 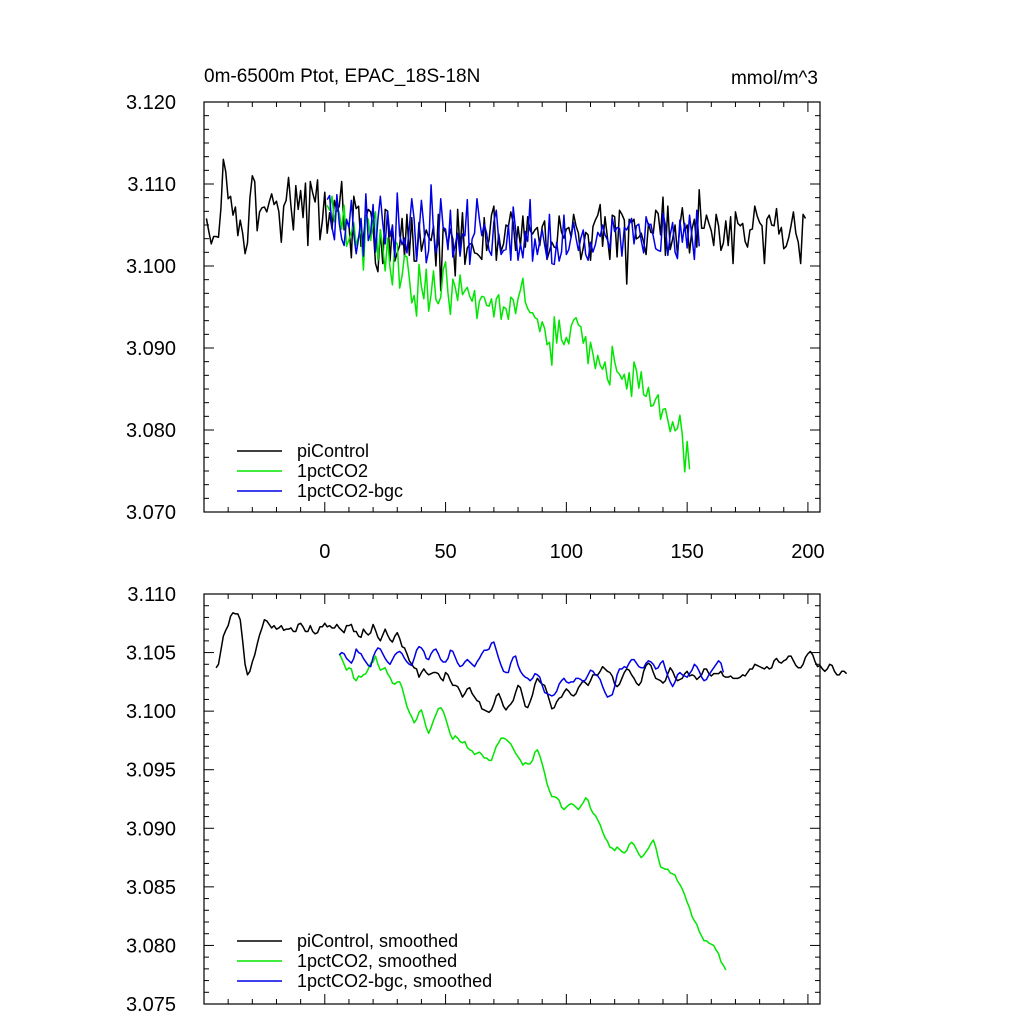 What do you see at coordinates (531, 669) in the screenshot?
I see `series-line-1pctco2-bgc-smoothed` at bounding box center [531, 669].